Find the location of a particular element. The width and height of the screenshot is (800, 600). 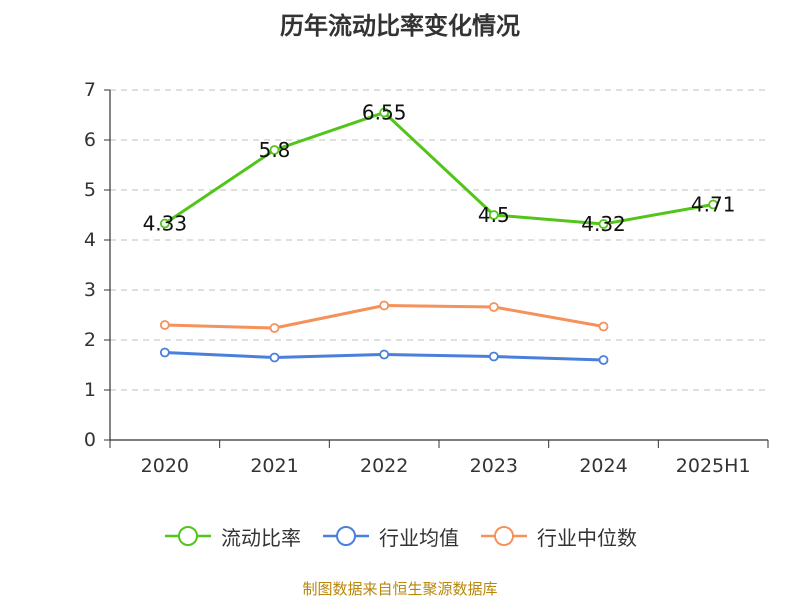

legend-item: 行业中位数 is located at coordinates (558, 536).